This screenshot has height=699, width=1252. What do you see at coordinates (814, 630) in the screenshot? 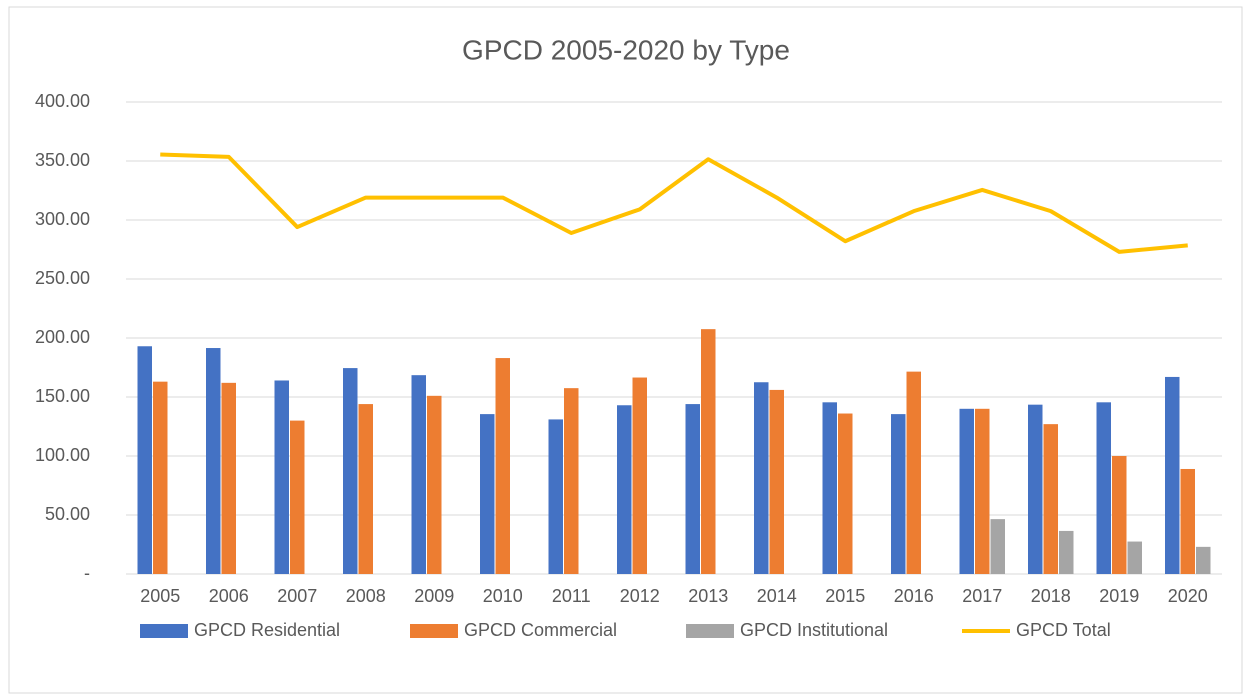
I see `legend-label: GPCD Institutional` at bounding box center [814, 630].